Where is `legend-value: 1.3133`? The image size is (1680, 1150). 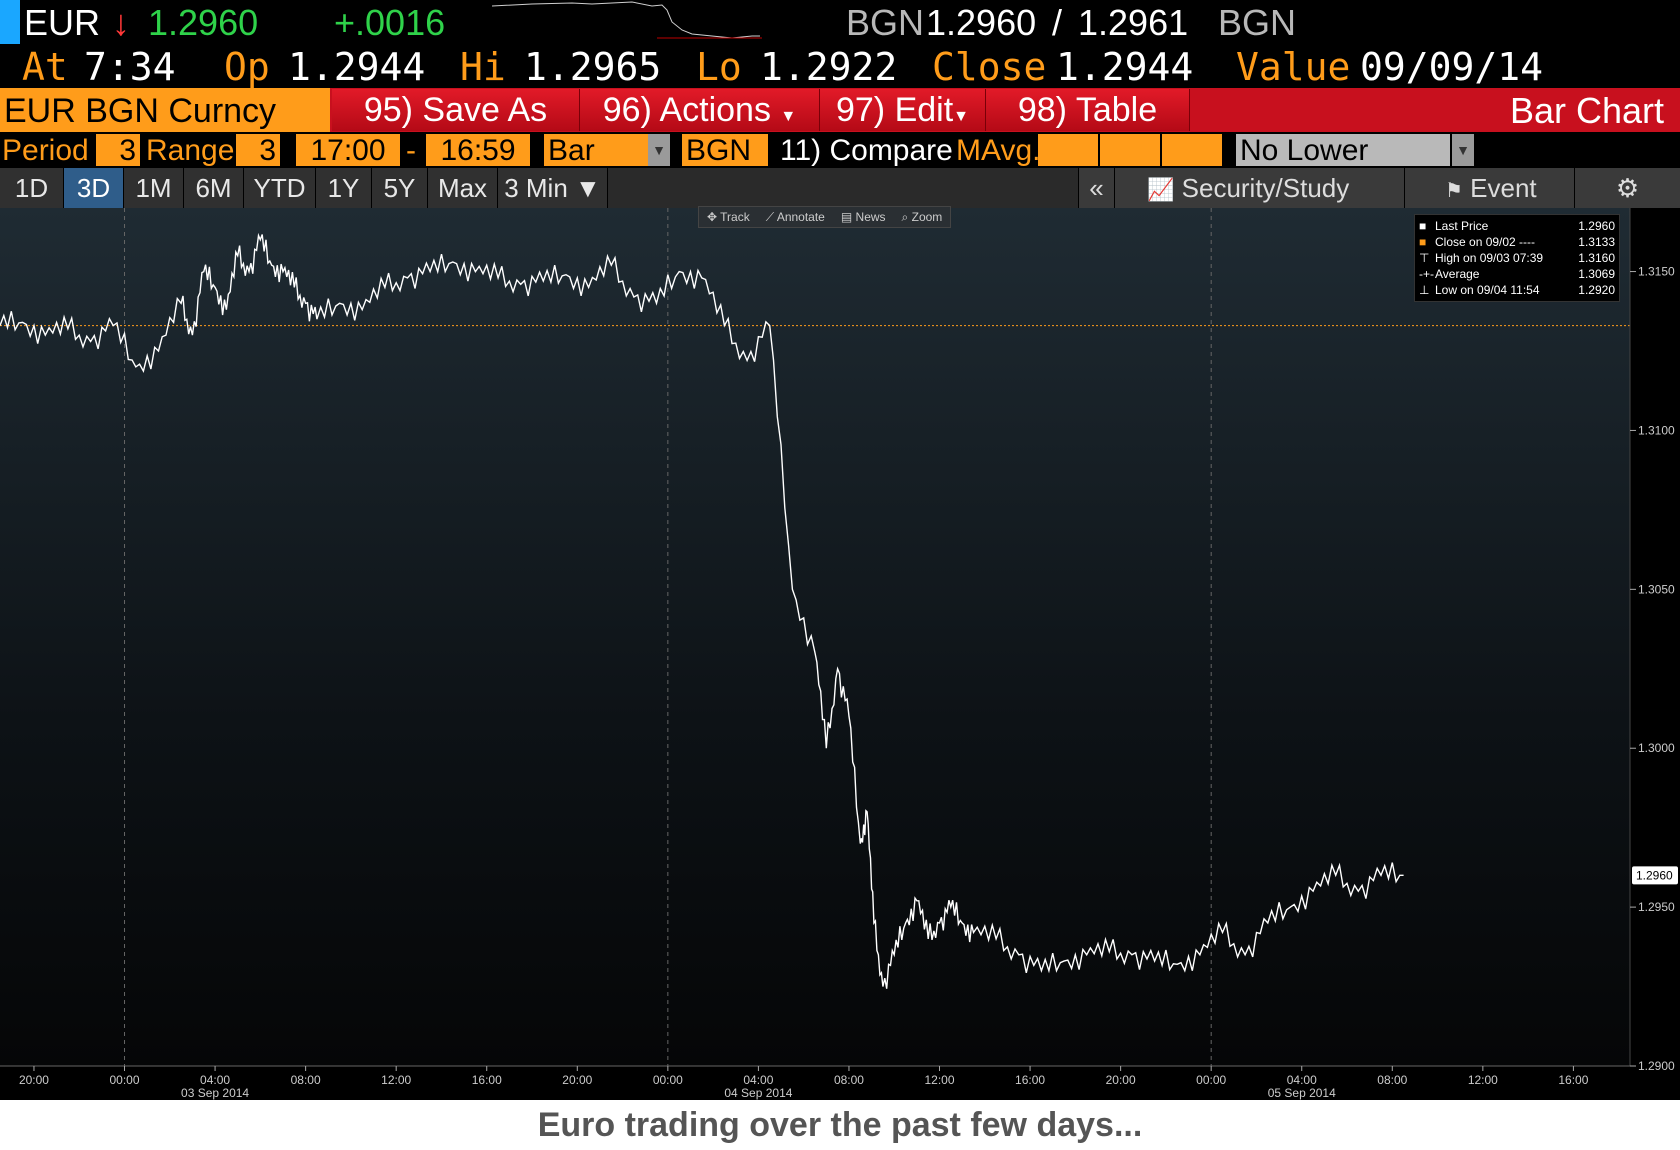 legend-value: 1.3133 is located at coordinates (1596, 242).